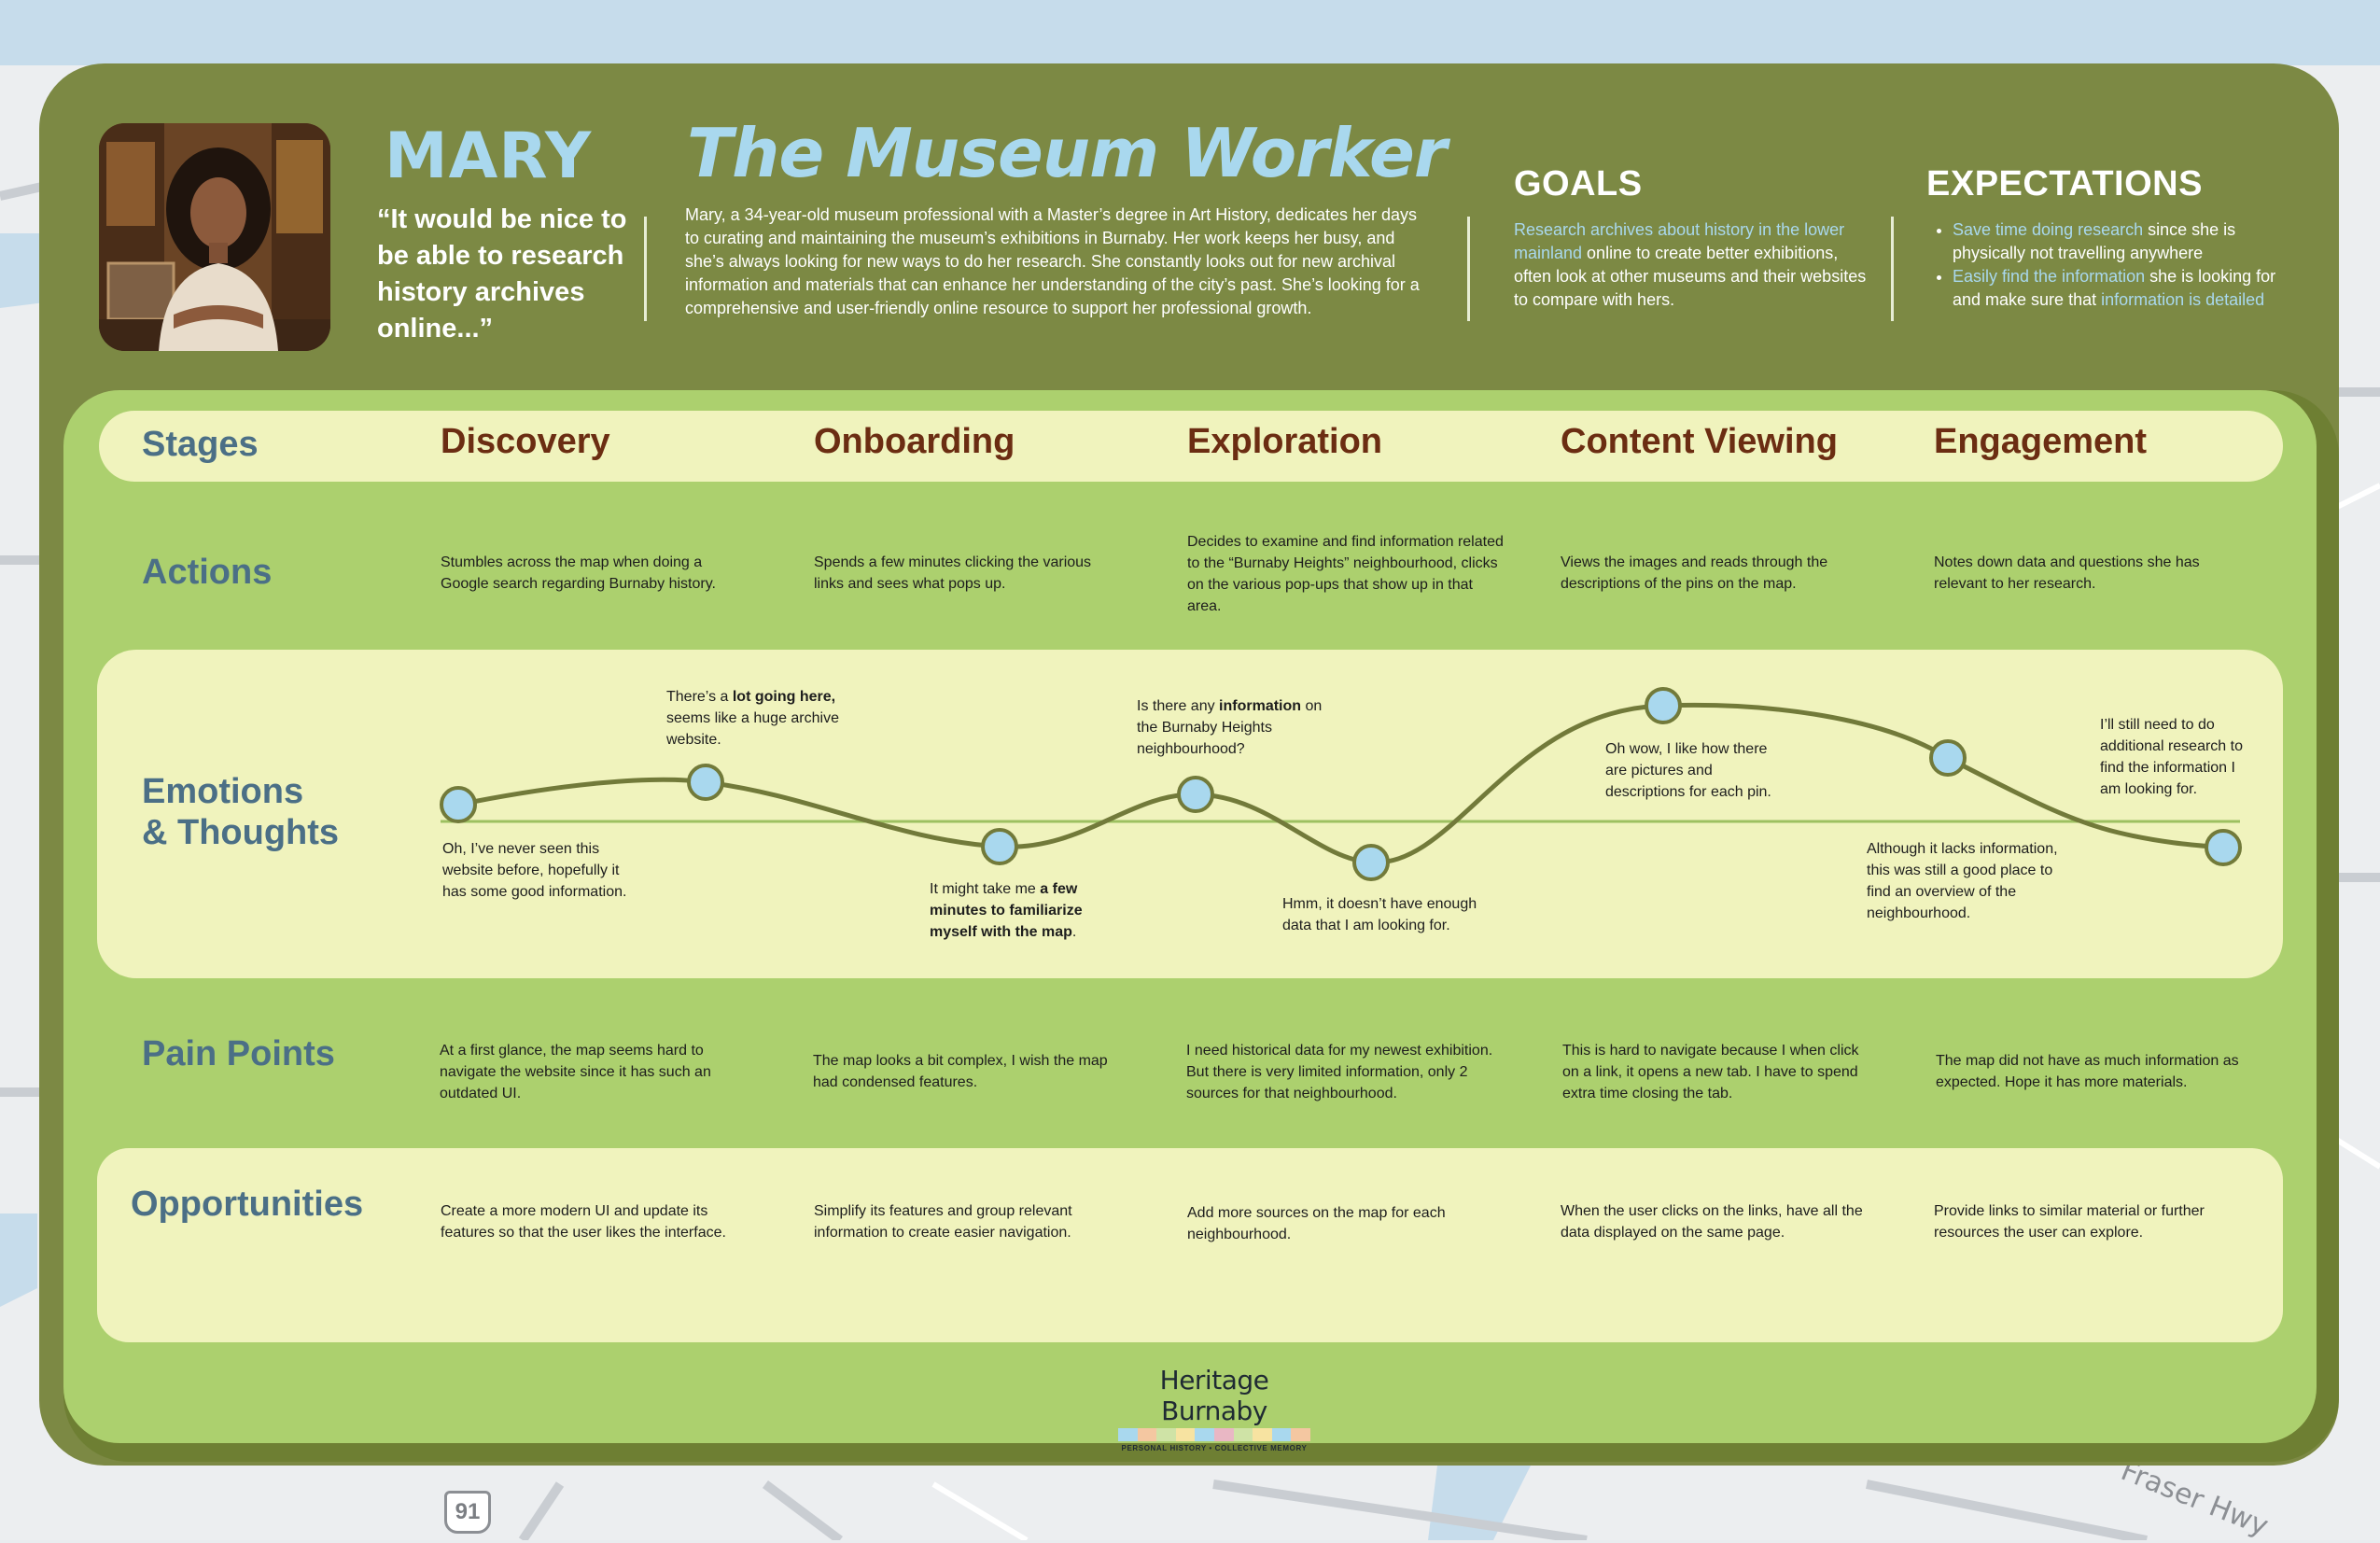 The image size is (2380, 1543). What do you see at coordinates (2114, 288) in the screenshot?
I see `expectation-text: she is looking for and make sure that` at bounding box center [2114, 288].